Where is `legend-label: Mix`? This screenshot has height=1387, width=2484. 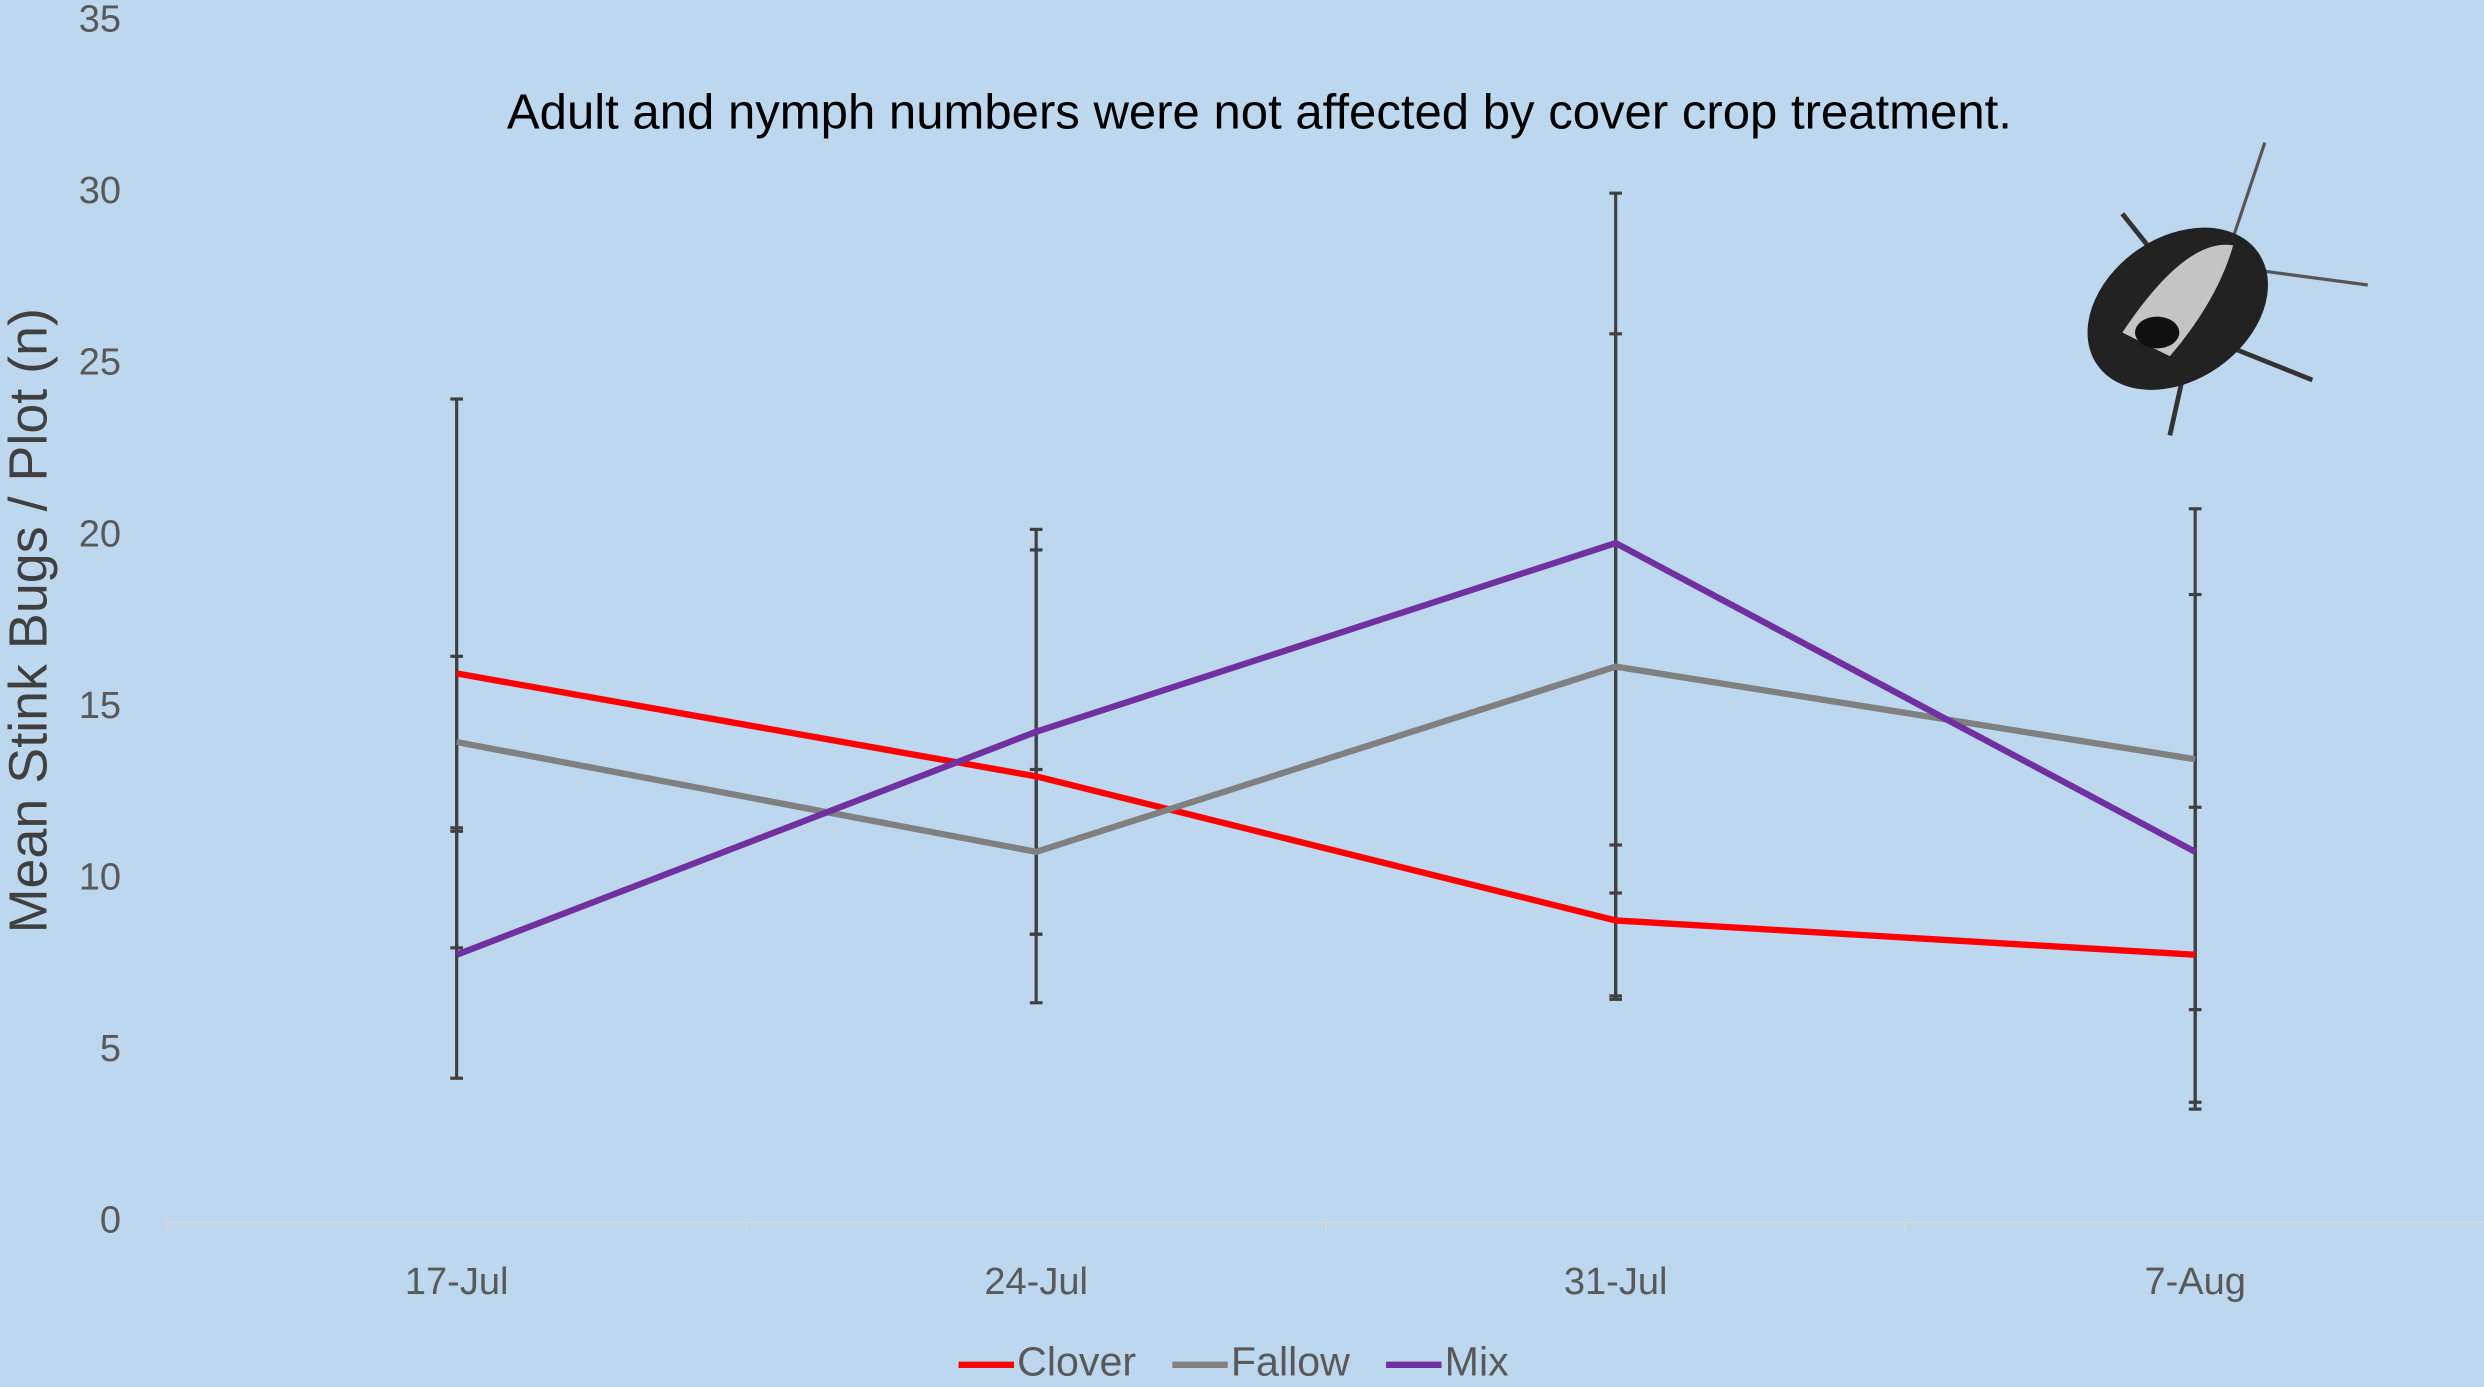 legend-label: Mix is located at coordinates (1477, 1362).